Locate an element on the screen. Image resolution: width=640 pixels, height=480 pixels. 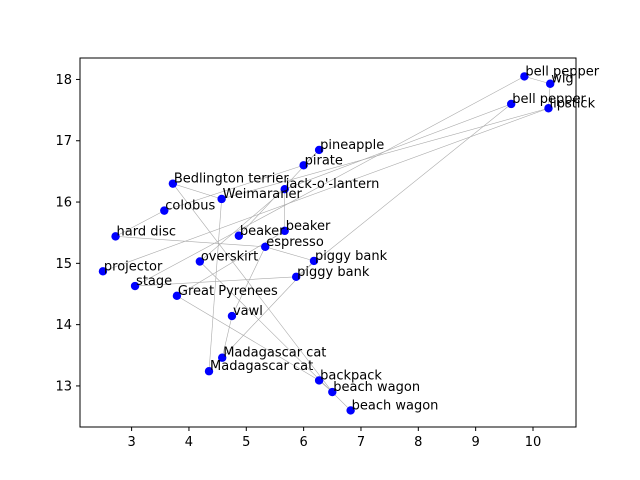
x-tick-label: 10 is located at coordinates (533, 442).